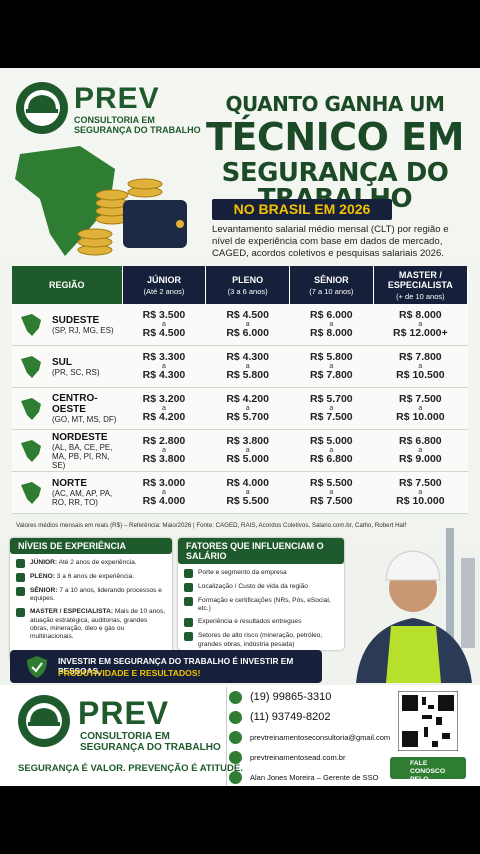 Image resolution: width=480 pixels, height=854 pixels. What do you see at coordinates (420, 459) in the screenshot?
I see `salary-high: R$ 9.000` at bounding box center [420, 459].